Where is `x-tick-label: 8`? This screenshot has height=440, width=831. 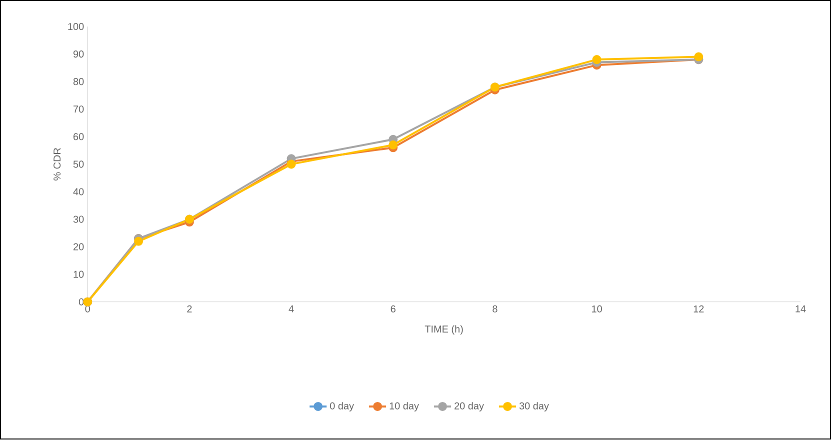 x-tick-label: 8 is located at coordinates (495, 309).